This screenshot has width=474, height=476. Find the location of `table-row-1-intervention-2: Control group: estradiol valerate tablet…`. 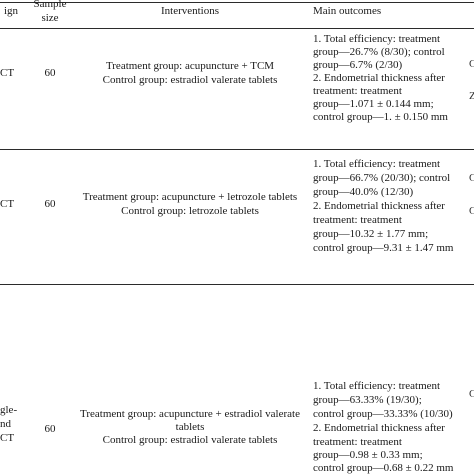

table-row-1-intervention-2: Control group: estradiol valerate tablet… is located at coordinates (190, 80).